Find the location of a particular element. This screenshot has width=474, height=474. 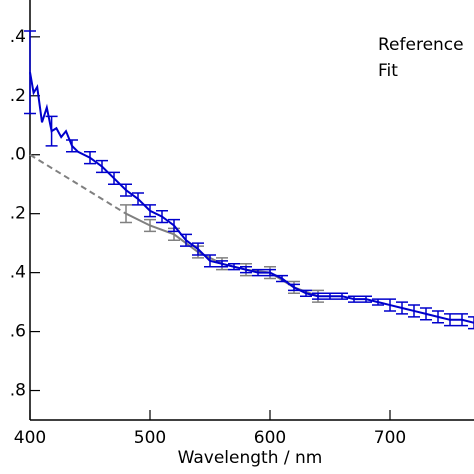

x-tick-label: 400 is located at coordinates (30, 438).